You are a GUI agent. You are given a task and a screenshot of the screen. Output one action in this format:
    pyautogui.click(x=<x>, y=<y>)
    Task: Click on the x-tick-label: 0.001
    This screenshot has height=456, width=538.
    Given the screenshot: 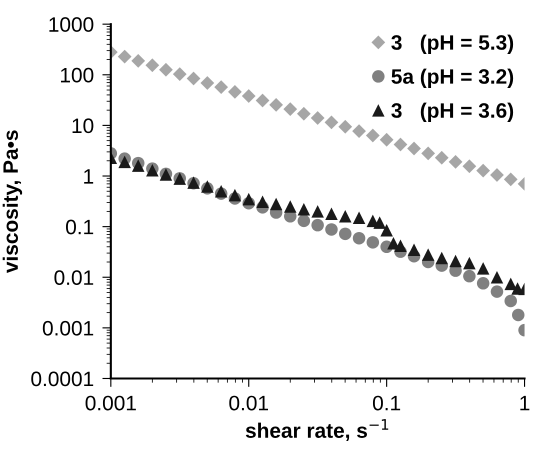 What is the action you would take?
    pyautogui.click(x=111, y=403)
    